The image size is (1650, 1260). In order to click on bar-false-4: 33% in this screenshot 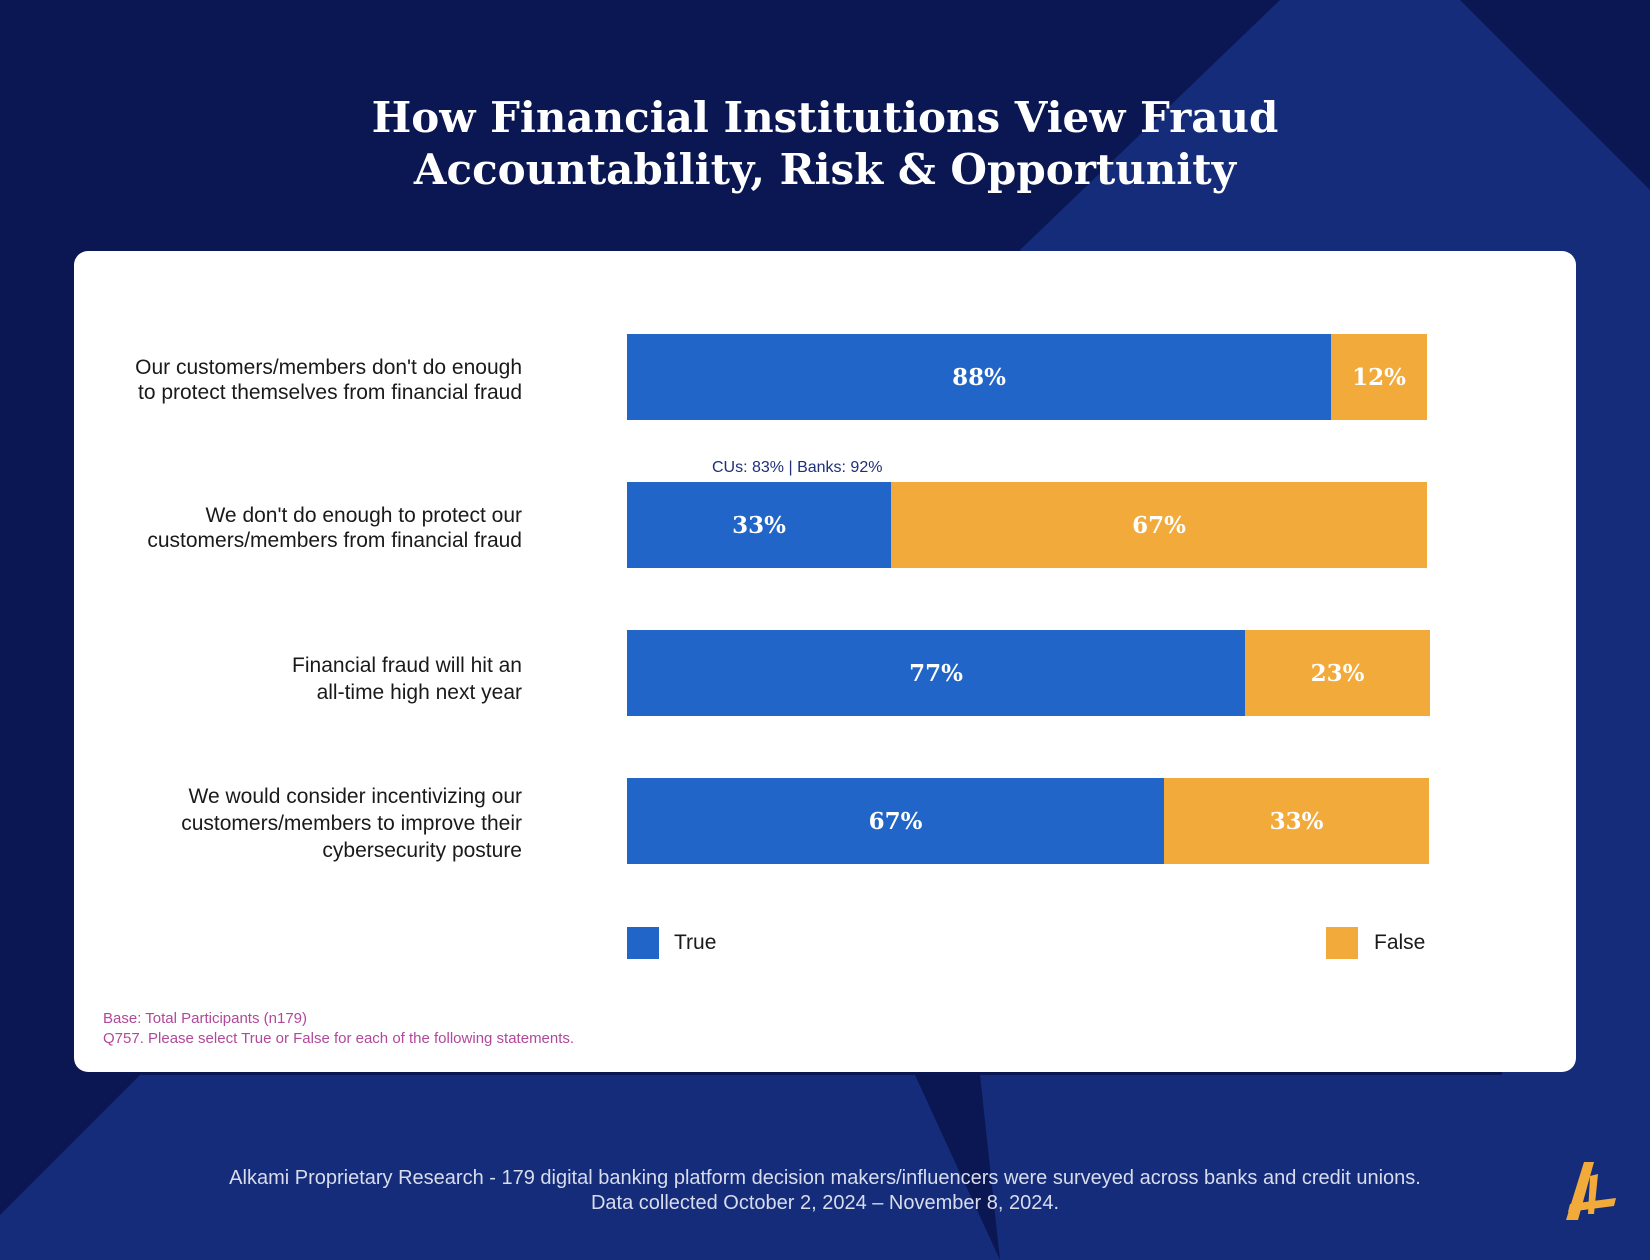, I will do `click(1296, 821)`.